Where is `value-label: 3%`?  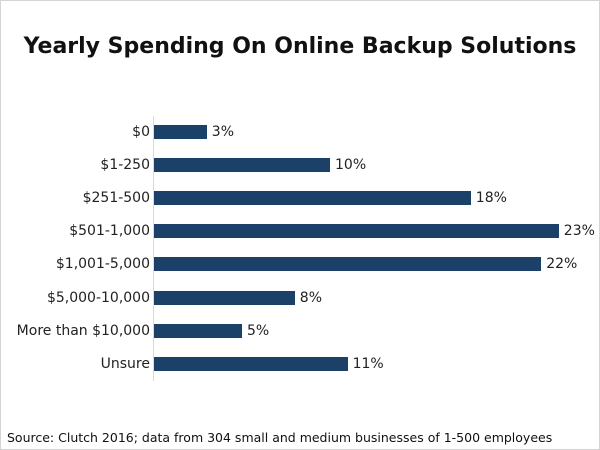
value-label: 3% is located at coordinates (223, 132).